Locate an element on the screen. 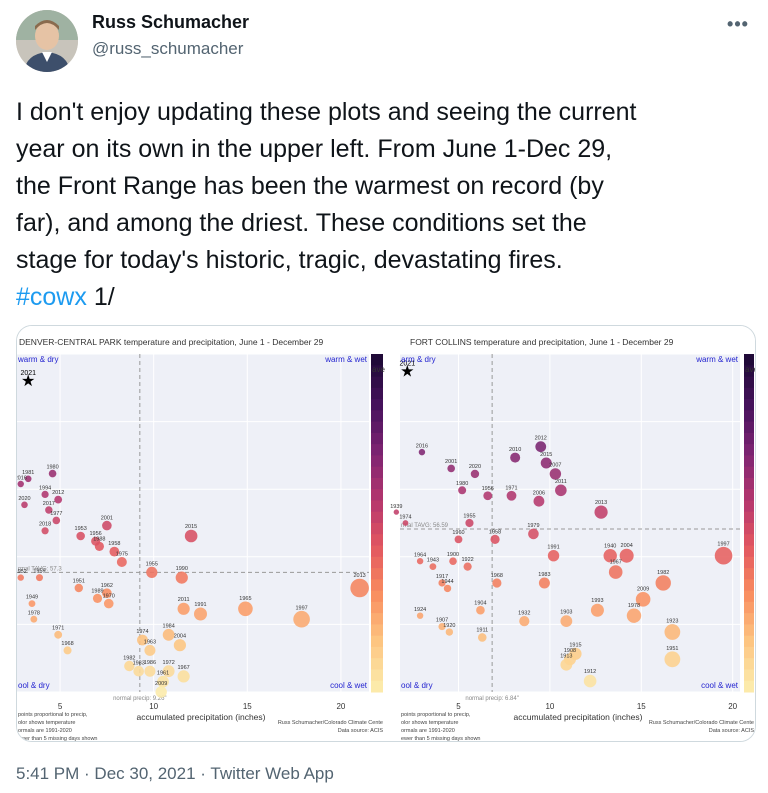  point-label: 2015 is located at coordinates (546, 455).